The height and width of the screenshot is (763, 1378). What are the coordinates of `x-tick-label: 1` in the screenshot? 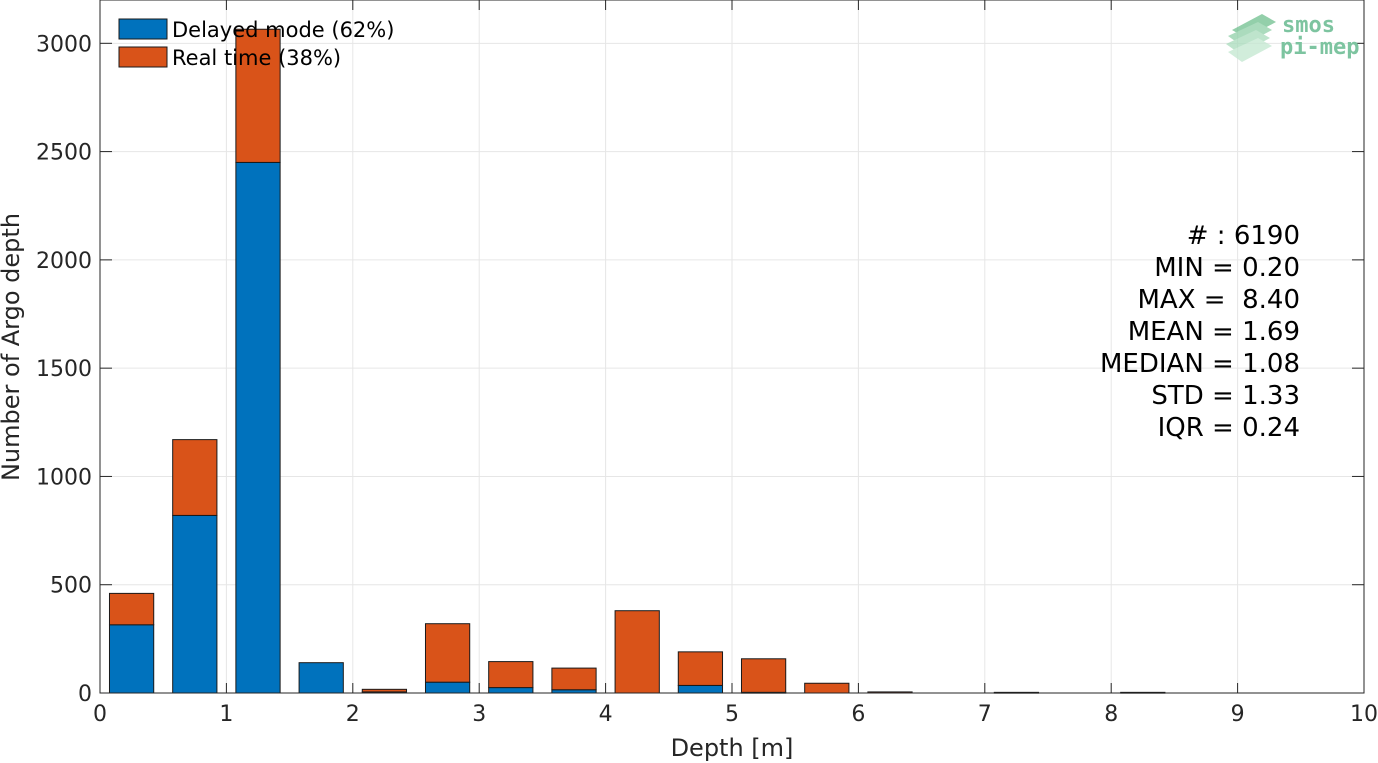 It's located at (226, 714).